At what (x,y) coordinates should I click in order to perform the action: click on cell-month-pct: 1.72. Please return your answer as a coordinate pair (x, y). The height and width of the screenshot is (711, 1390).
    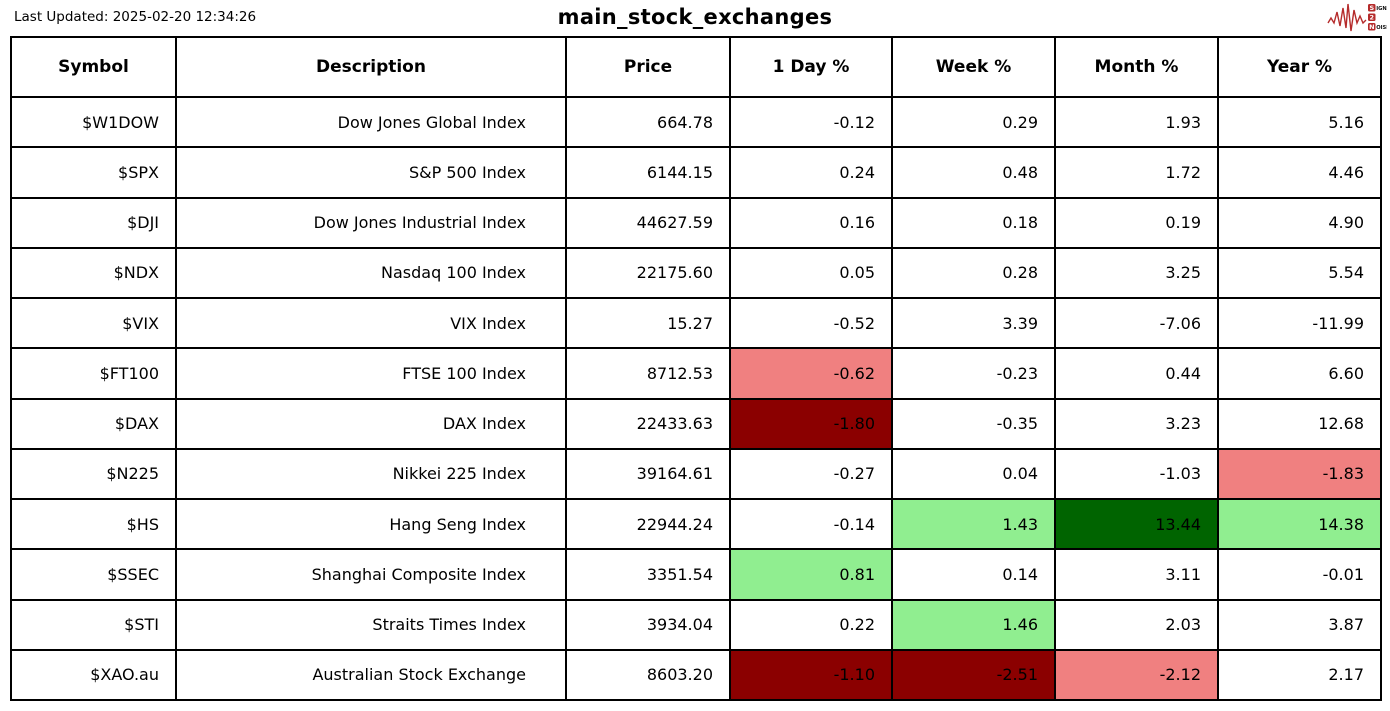
    Looking at the image, I should click on (1136, 172).